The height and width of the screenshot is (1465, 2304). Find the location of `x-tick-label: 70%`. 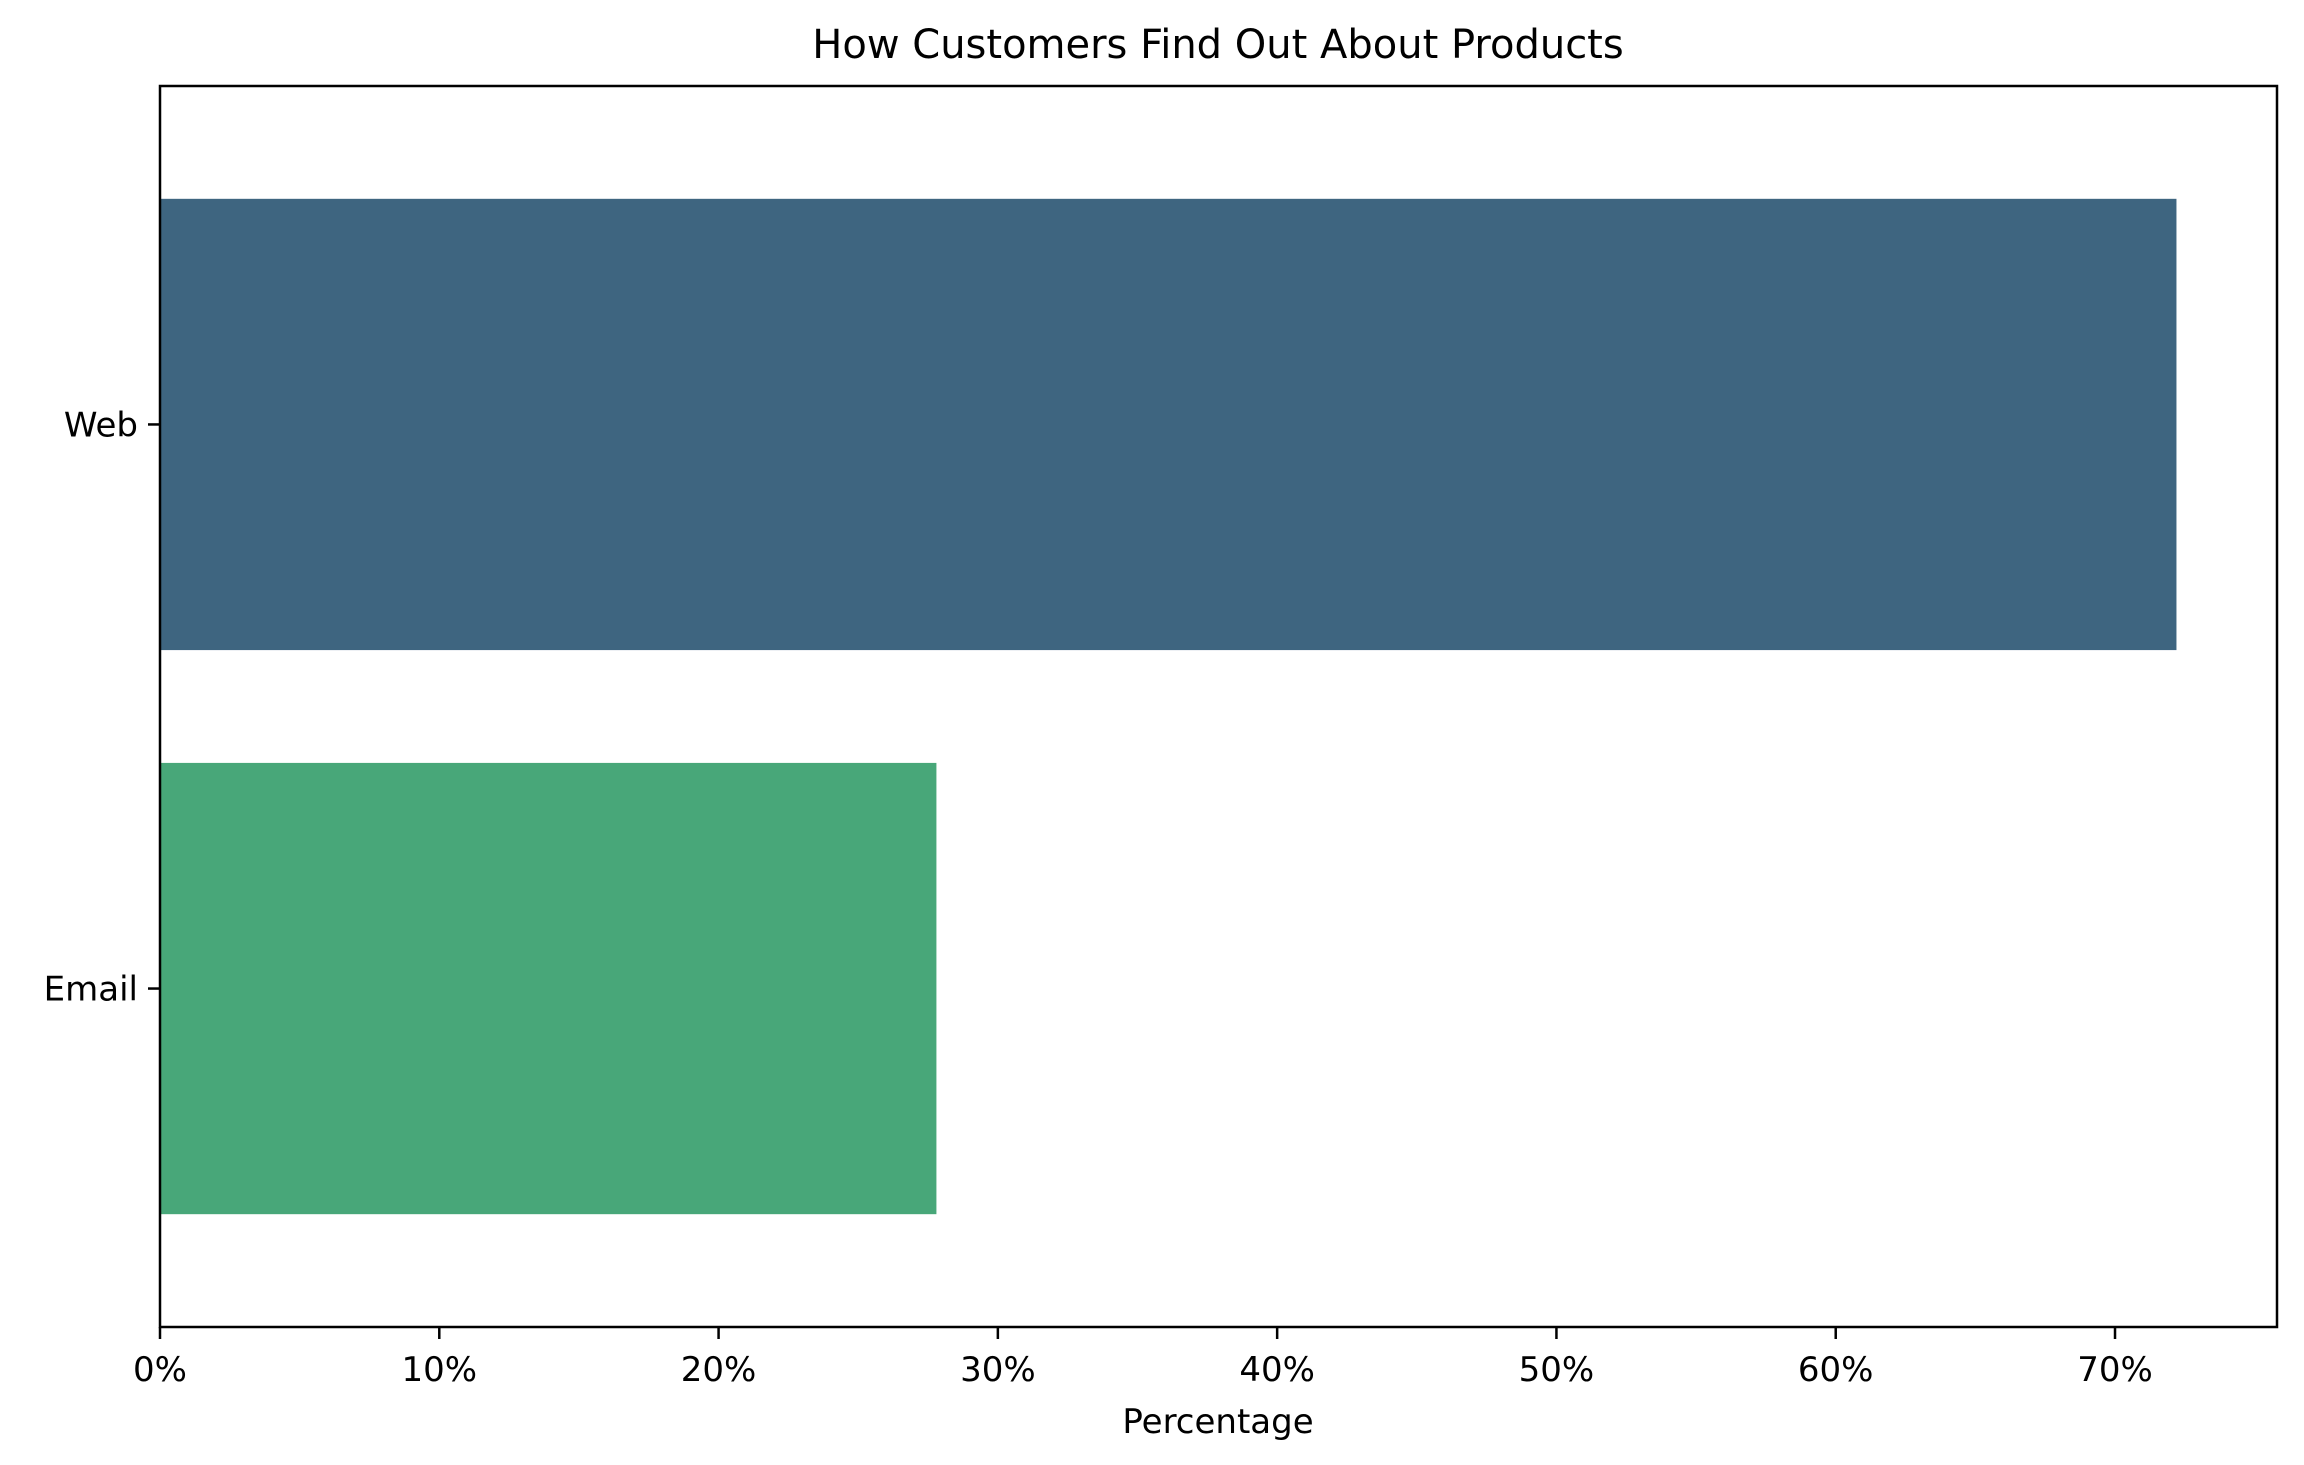

x-tick-label: 70% is located at coordinates (2115, 1370).